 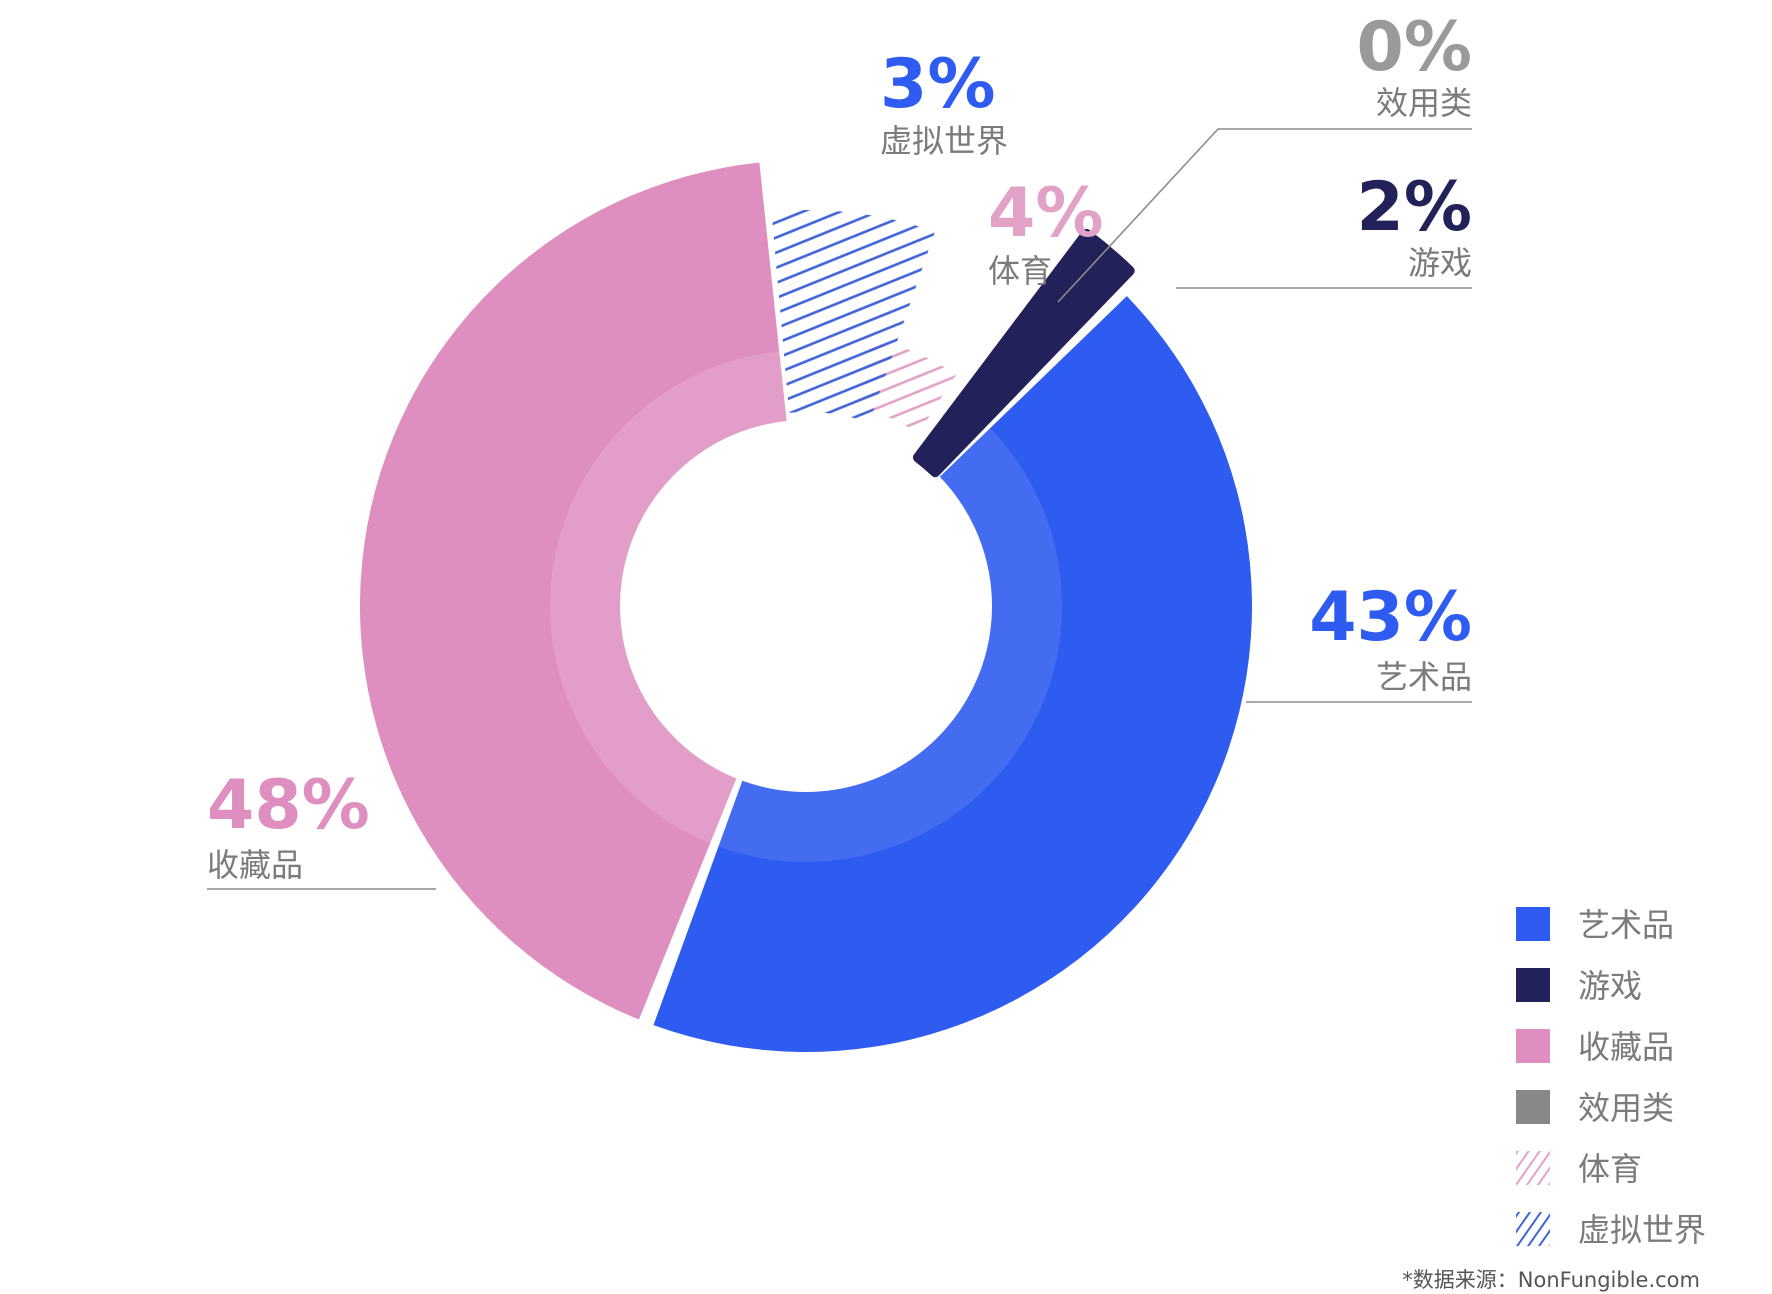 What do you see at coordinates (1023, 353) in the screenshot?
I see `slice-games` at bounding box center [1023, 353].